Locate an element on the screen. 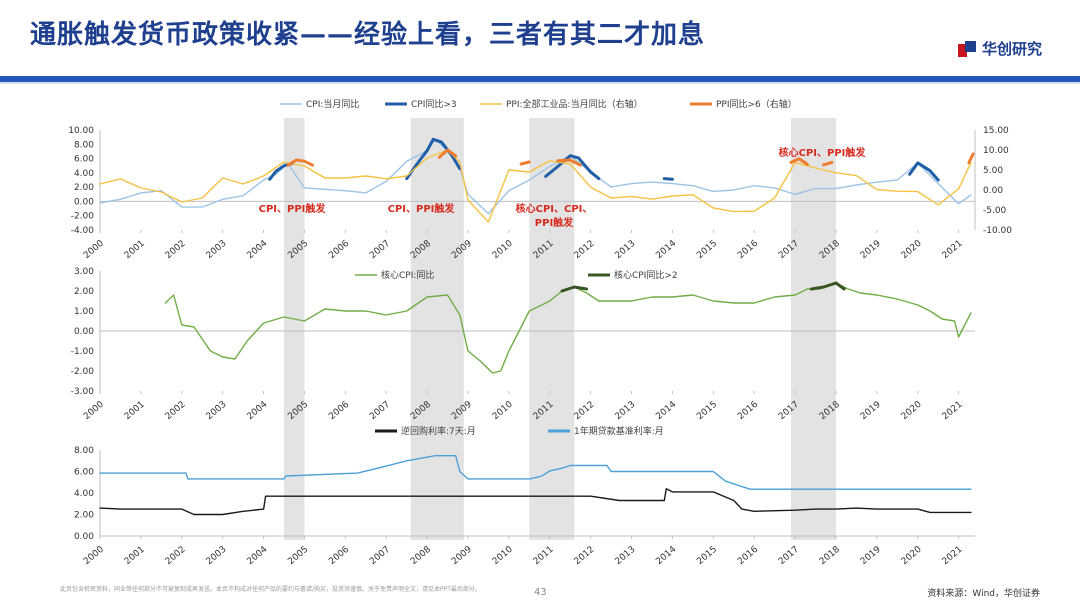  bottom-ytick-label: 0.00 is located at coordinates (84, 537).